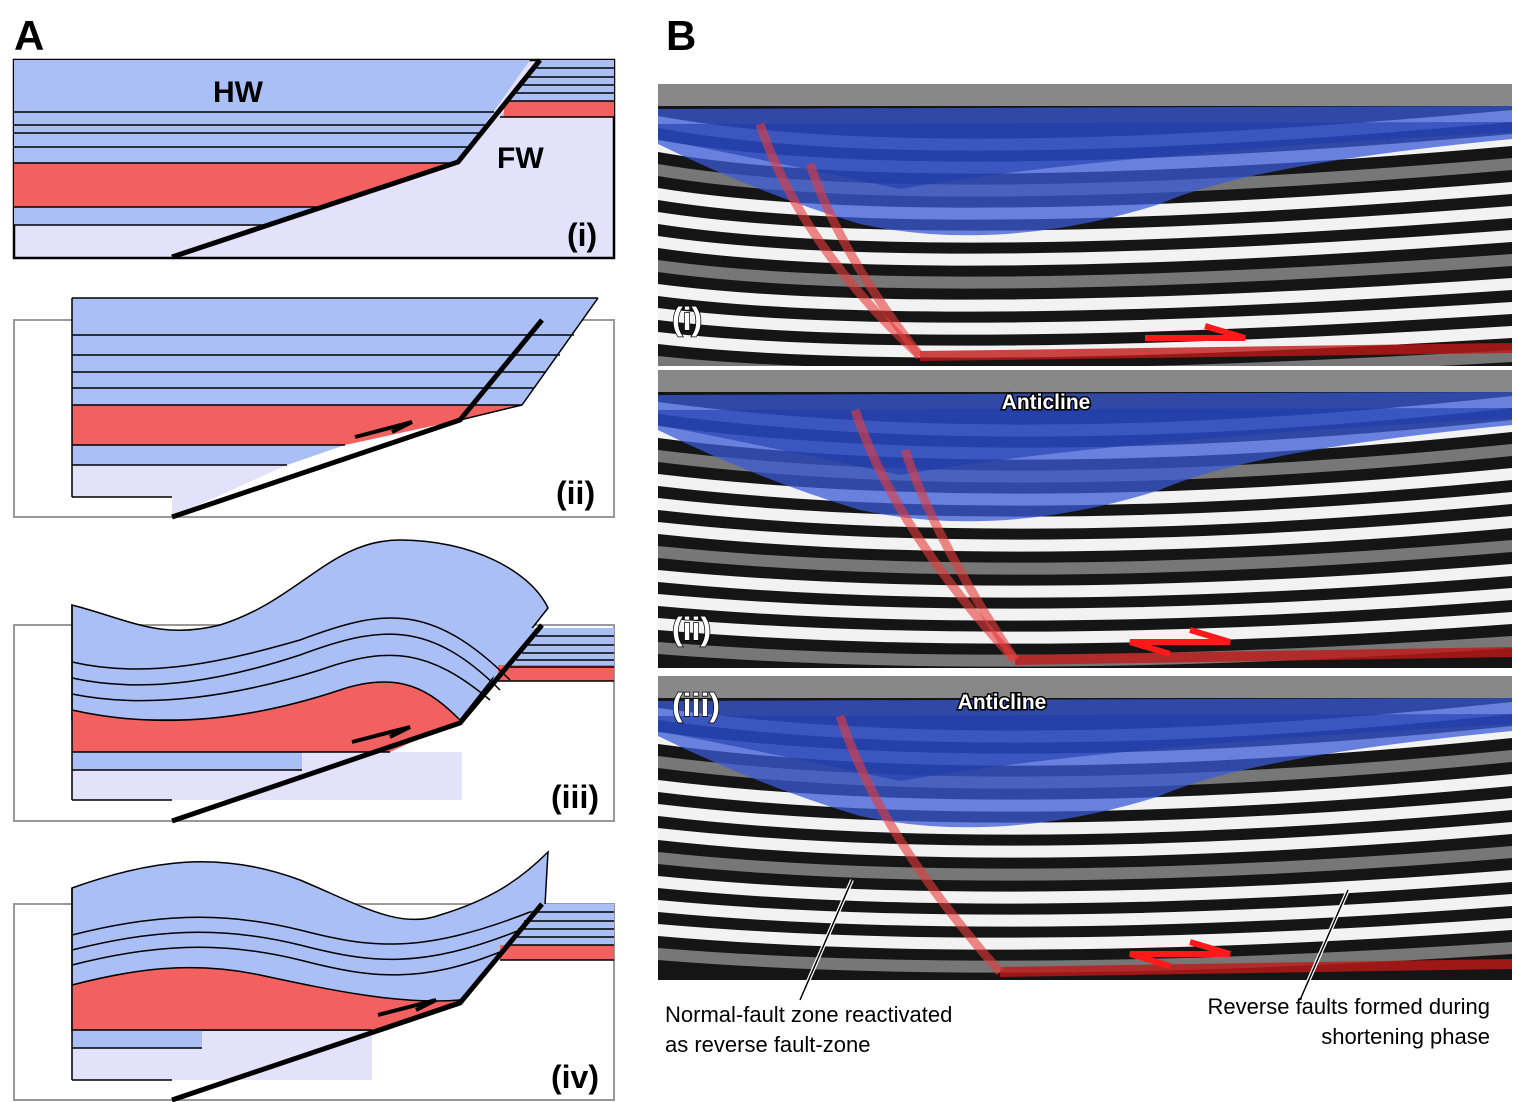 Image resolution: width=1516 pixels, height=1102 pixels. Describe the element at coordinates (1405, 1036) in the screenshot. I see `annotation: shortening phase` at that location.